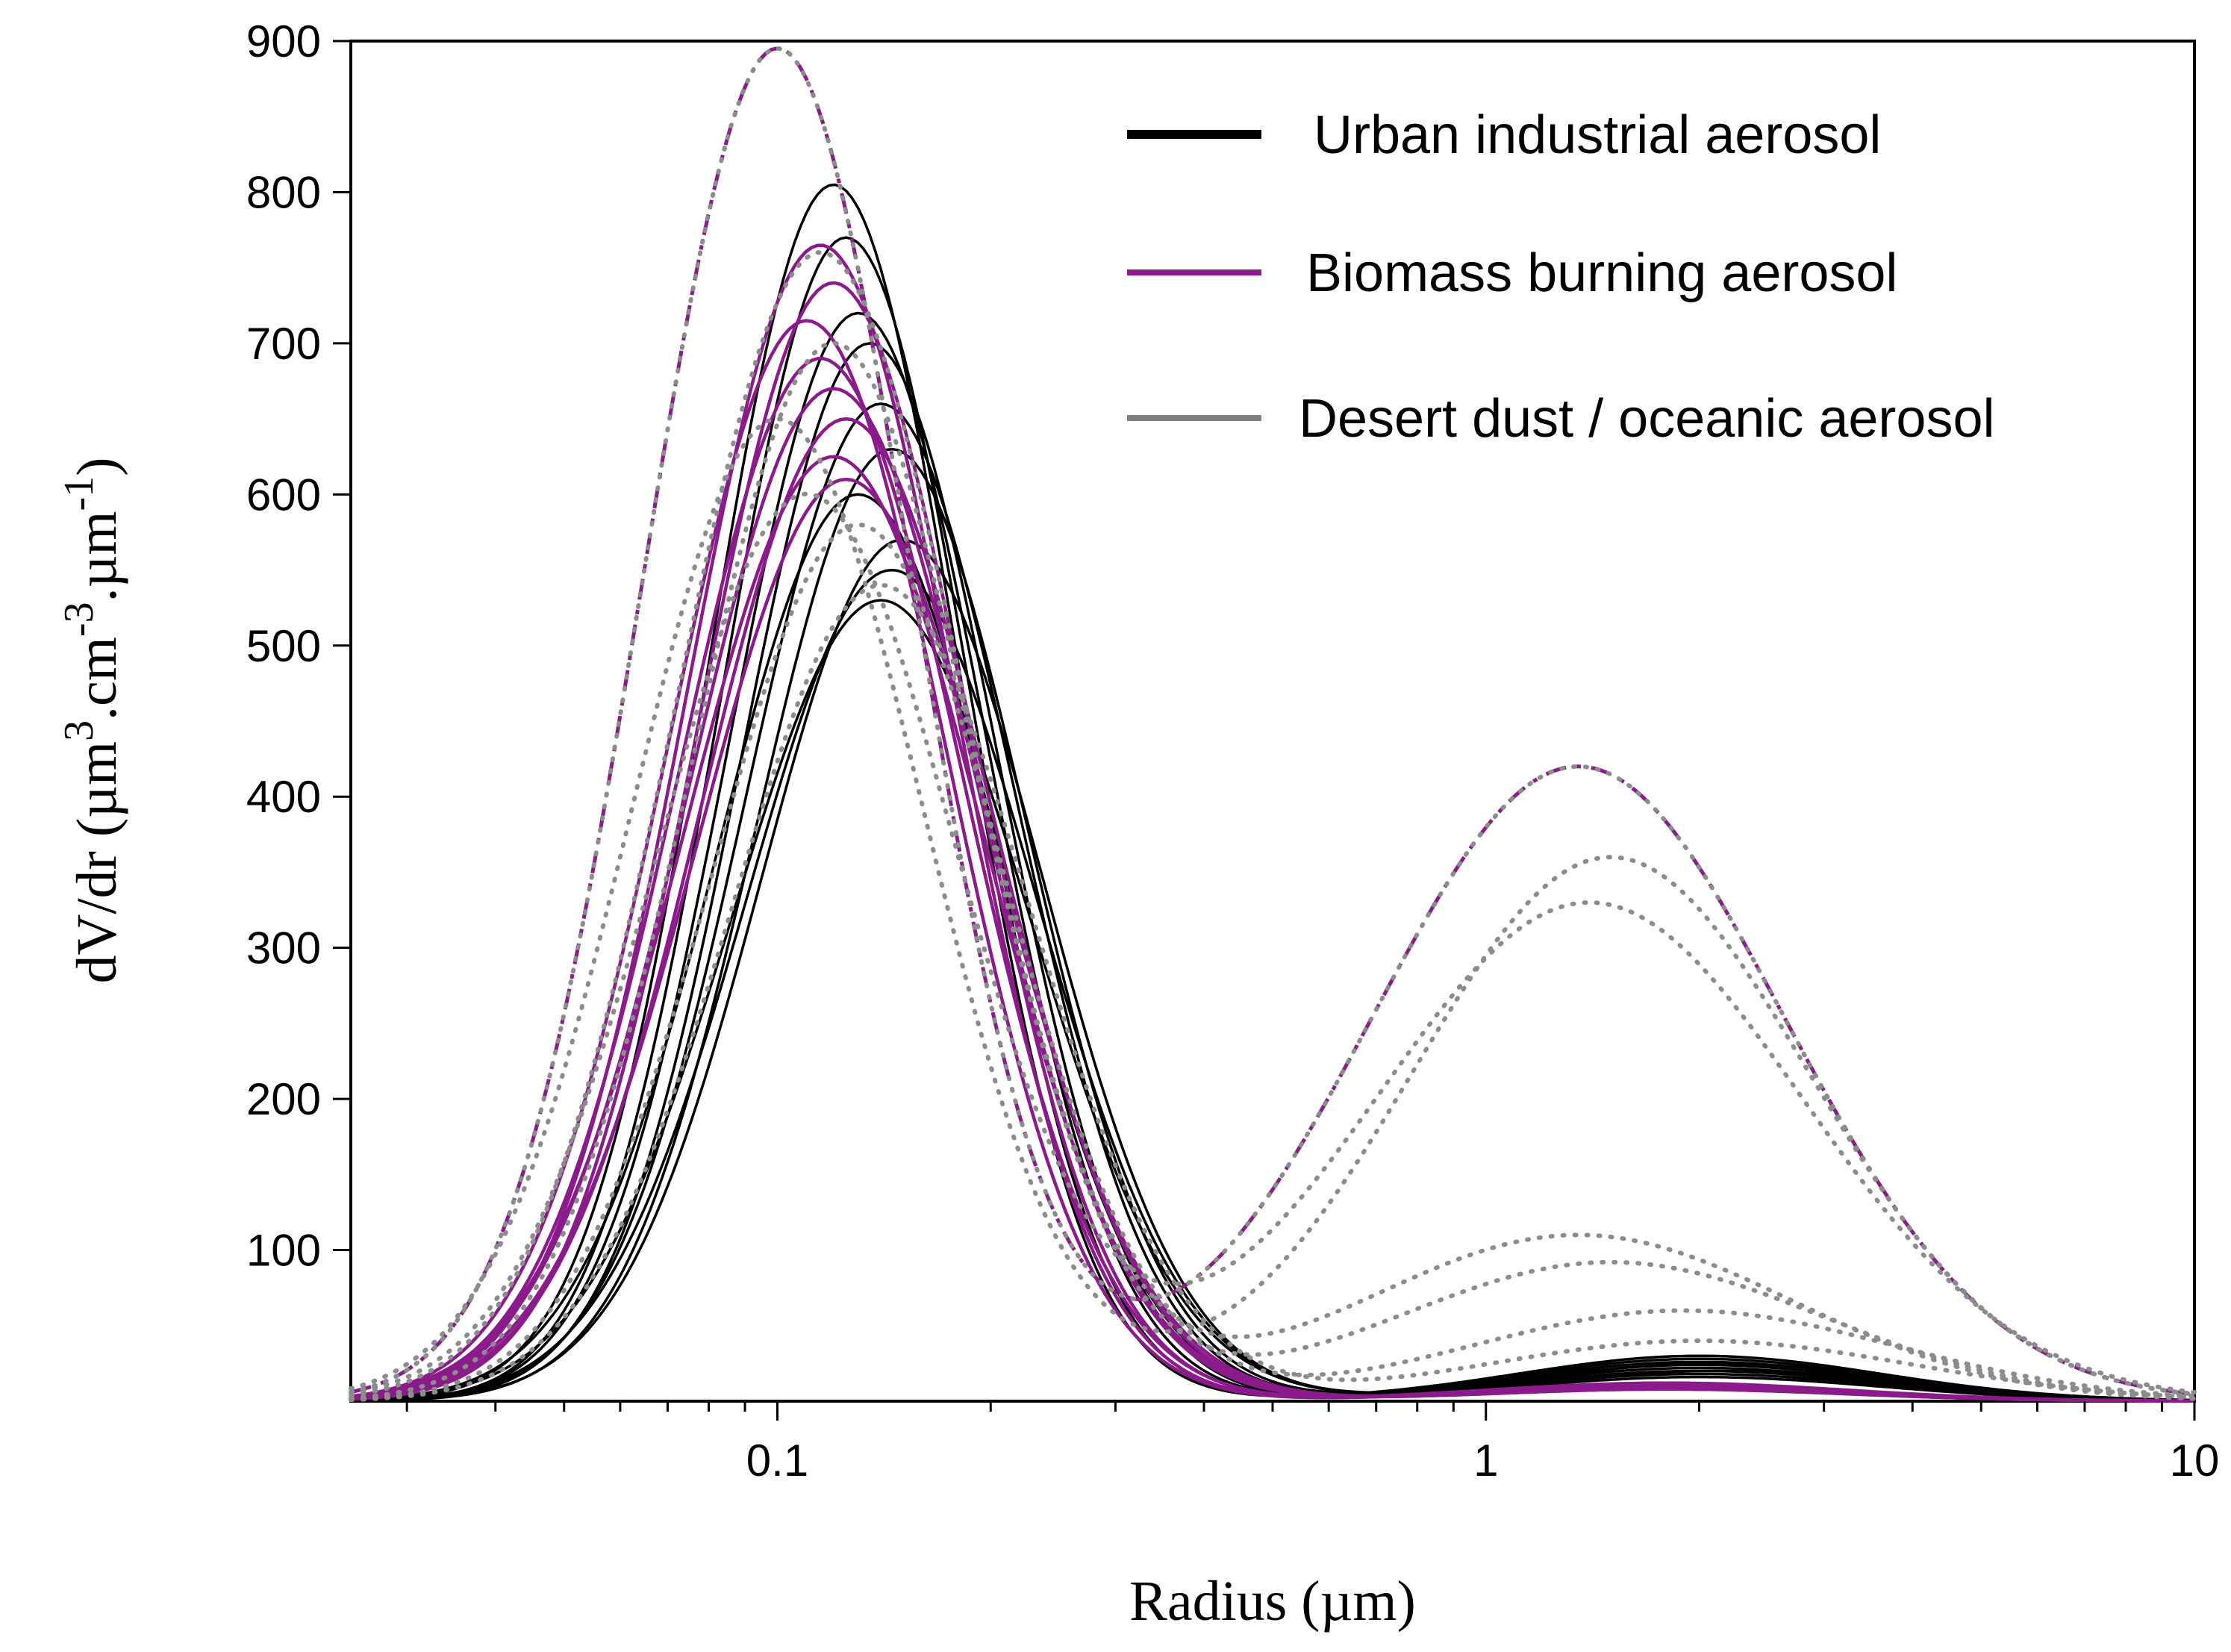  Describe the element at coordinates (283, 948) in the screenshot. I see `y-tick-label: 300` at that location.